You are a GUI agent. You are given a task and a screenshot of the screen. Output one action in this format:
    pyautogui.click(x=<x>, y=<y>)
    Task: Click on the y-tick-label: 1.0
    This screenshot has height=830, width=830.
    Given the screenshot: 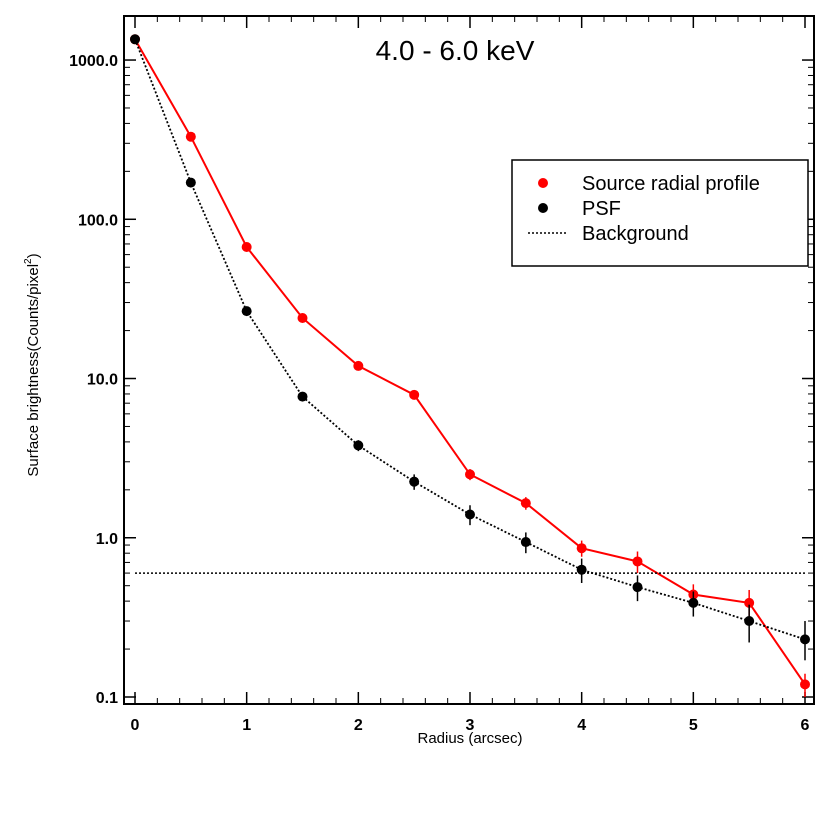 What is the action you would take?
    pyautogui.click(x=107, y=539)
    